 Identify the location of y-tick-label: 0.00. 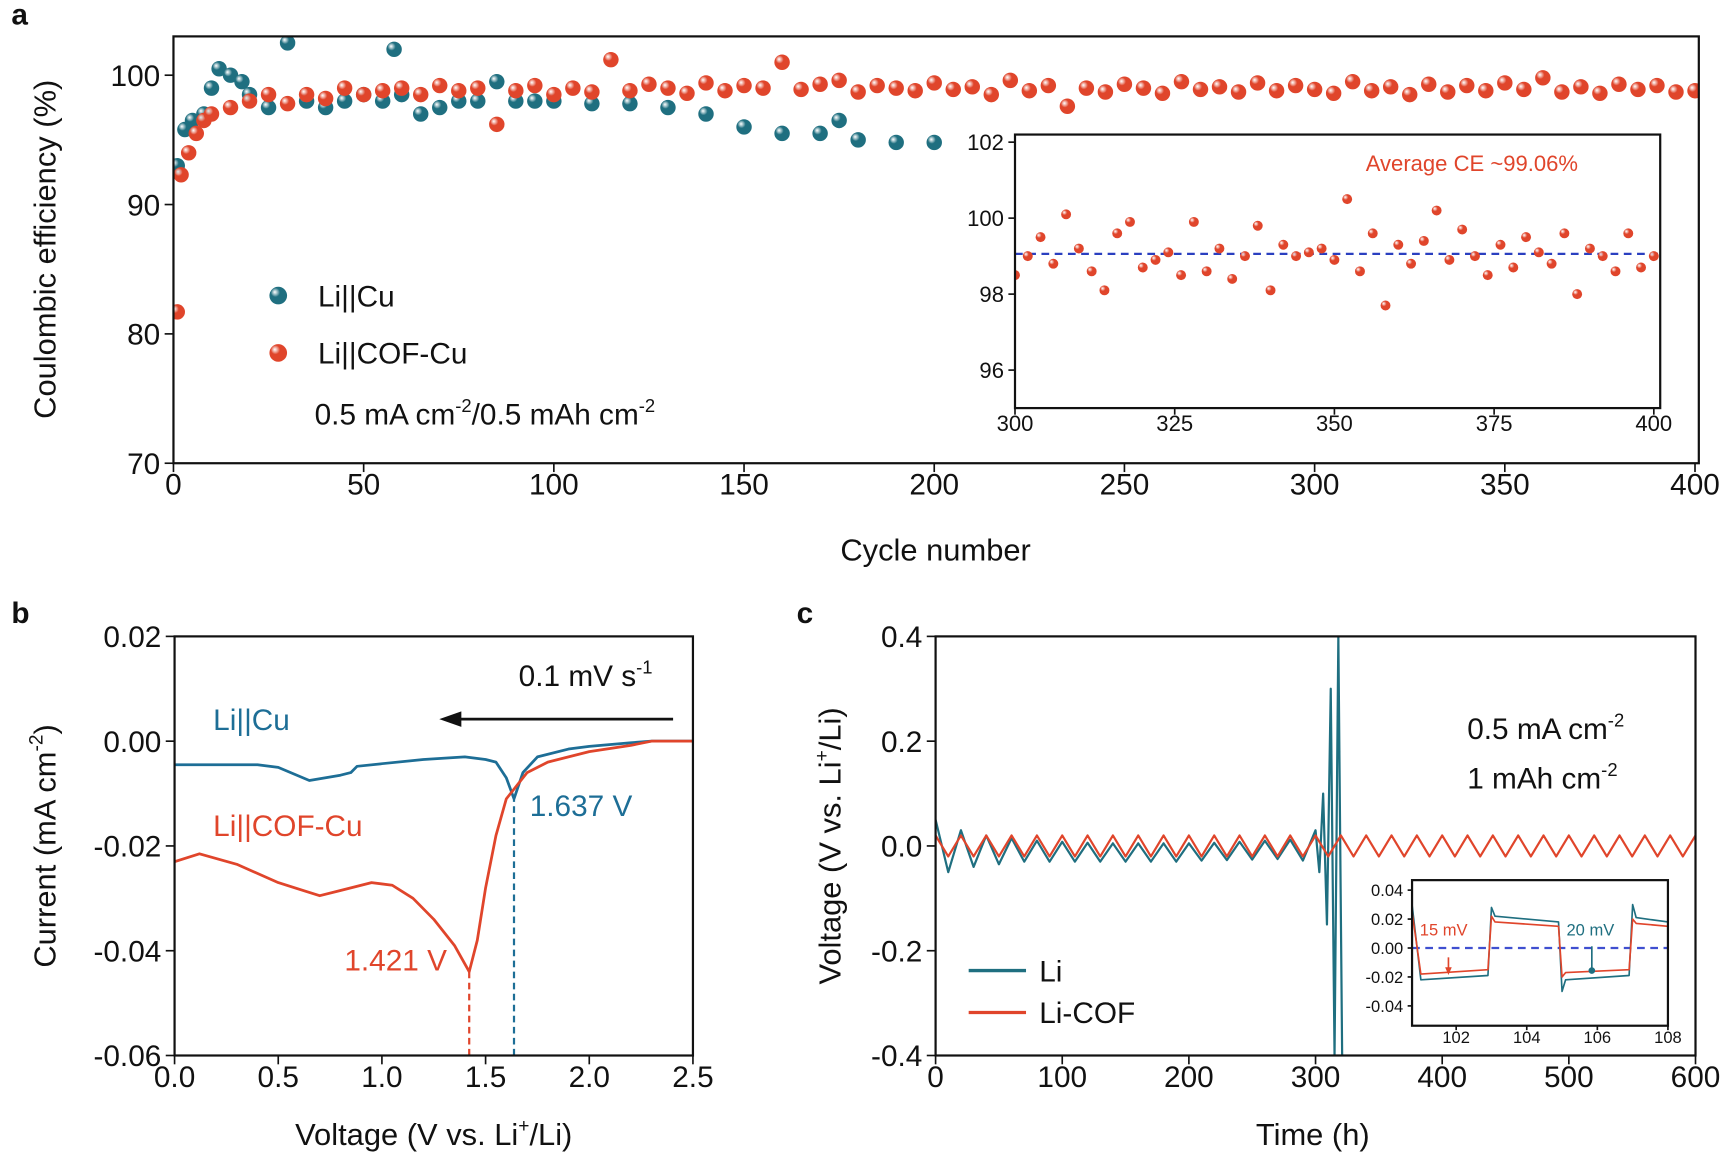
(132, 742).